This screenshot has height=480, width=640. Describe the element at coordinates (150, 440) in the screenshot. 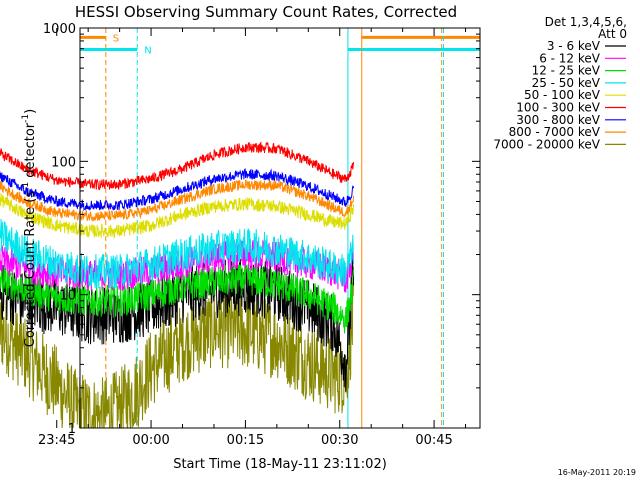

I see `x-tick-label-3: 00:00` at that location.